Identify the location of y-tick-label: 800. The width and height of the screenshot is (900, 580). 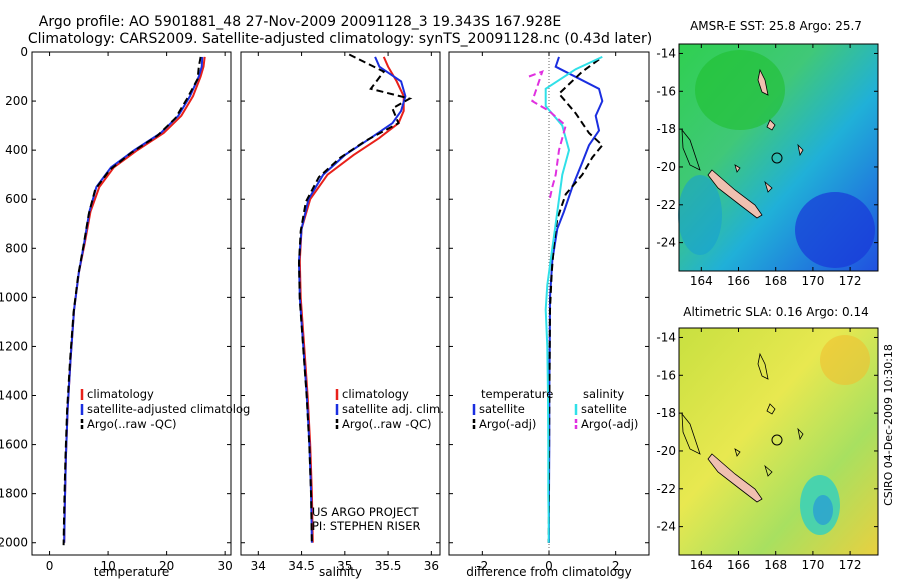
(16, 248).